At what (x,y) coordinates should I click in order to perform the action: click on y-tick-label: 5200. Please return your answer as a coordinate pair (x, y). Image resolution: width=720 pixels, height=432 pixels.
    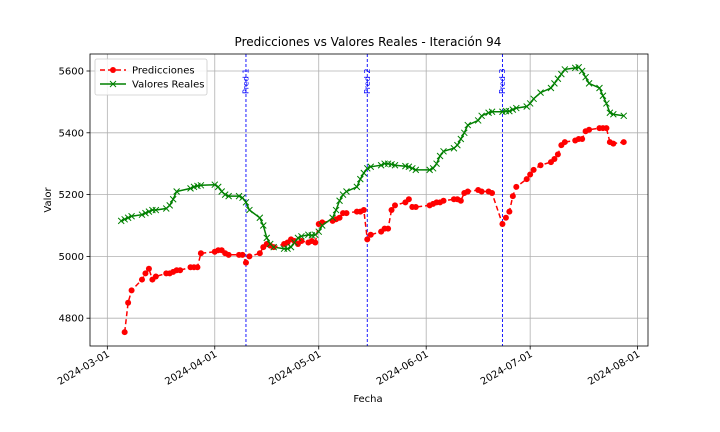
    Looking at the image, I should click on (71, 195).